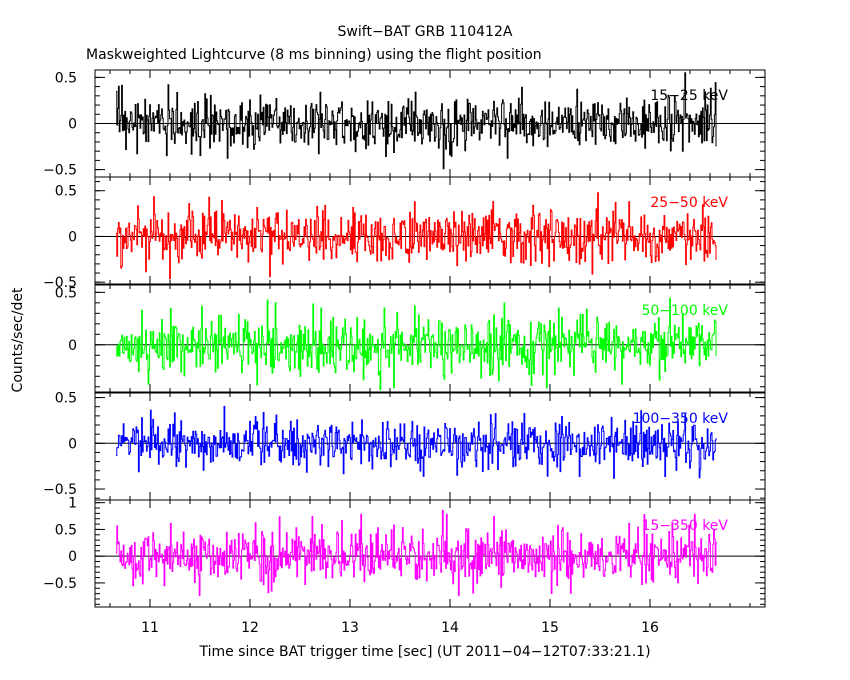  Describe the element at coordinates (689, 203) in the screenshot. I see `series-label: 25−50 keV` at that location.